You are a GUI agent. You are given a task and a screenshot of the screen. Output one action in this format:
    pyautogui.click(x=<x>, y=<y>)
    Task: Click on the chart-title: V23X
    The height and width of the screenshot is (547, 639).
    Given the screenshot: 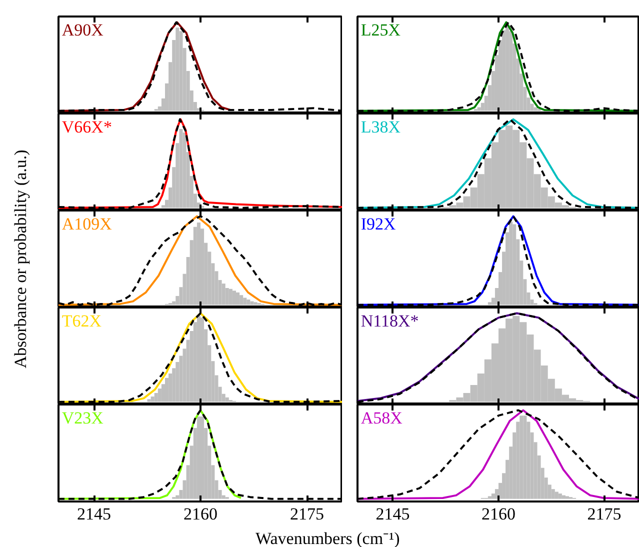 What is the action you would take?
    pyautogui.click(x=83, y=418)
    